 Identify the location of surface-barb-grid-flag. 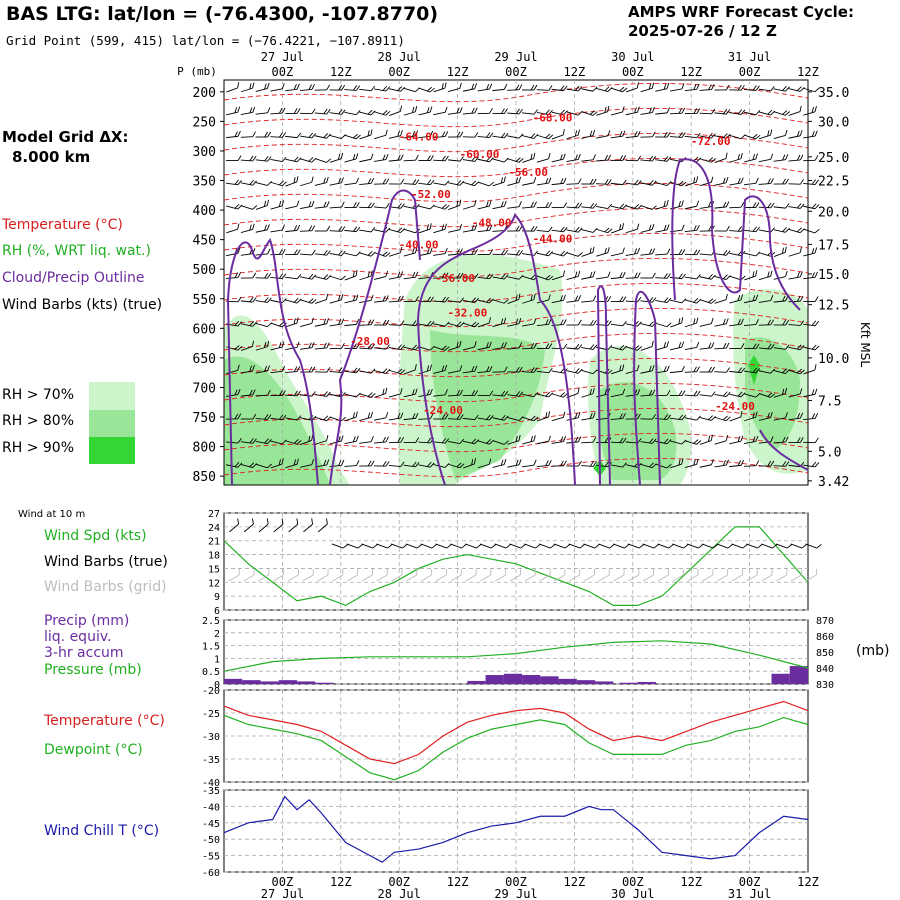
(254, 572).